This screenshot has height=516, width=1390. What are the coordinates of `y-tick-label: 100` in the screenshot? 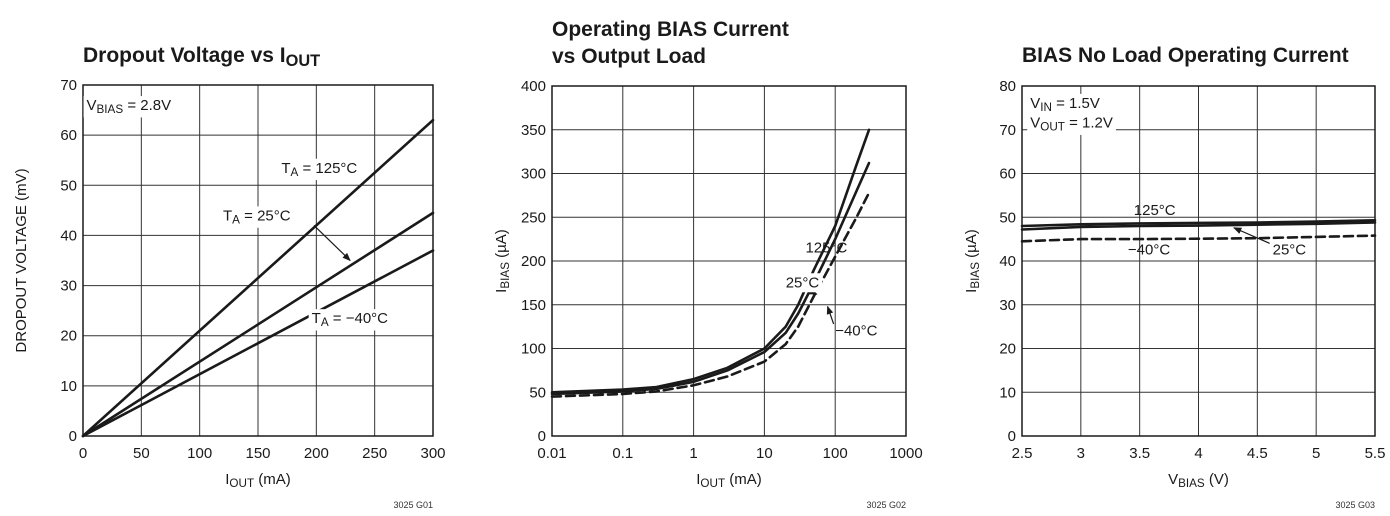 It's located at (533, 349).